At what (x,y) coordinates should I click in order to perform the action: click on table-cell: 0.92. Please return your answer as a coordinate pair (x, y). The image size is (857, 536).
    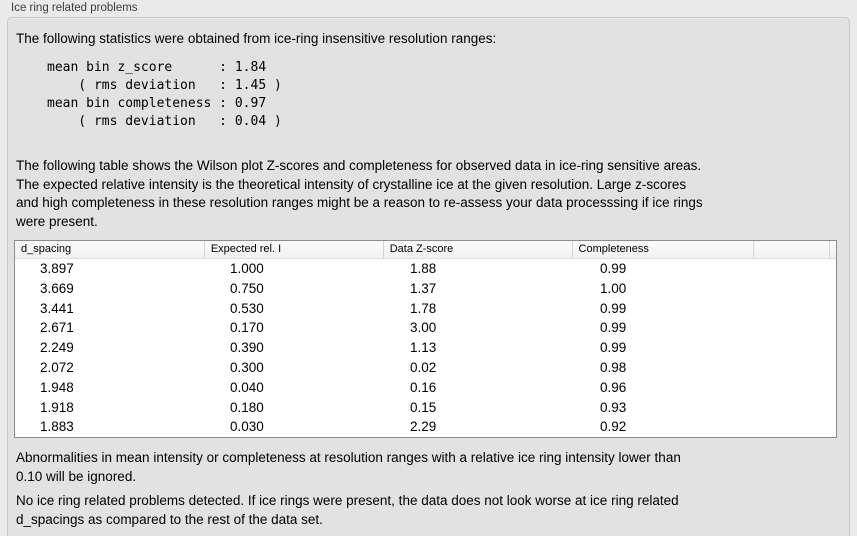
    Looking at the image, I should click on (613, 427).